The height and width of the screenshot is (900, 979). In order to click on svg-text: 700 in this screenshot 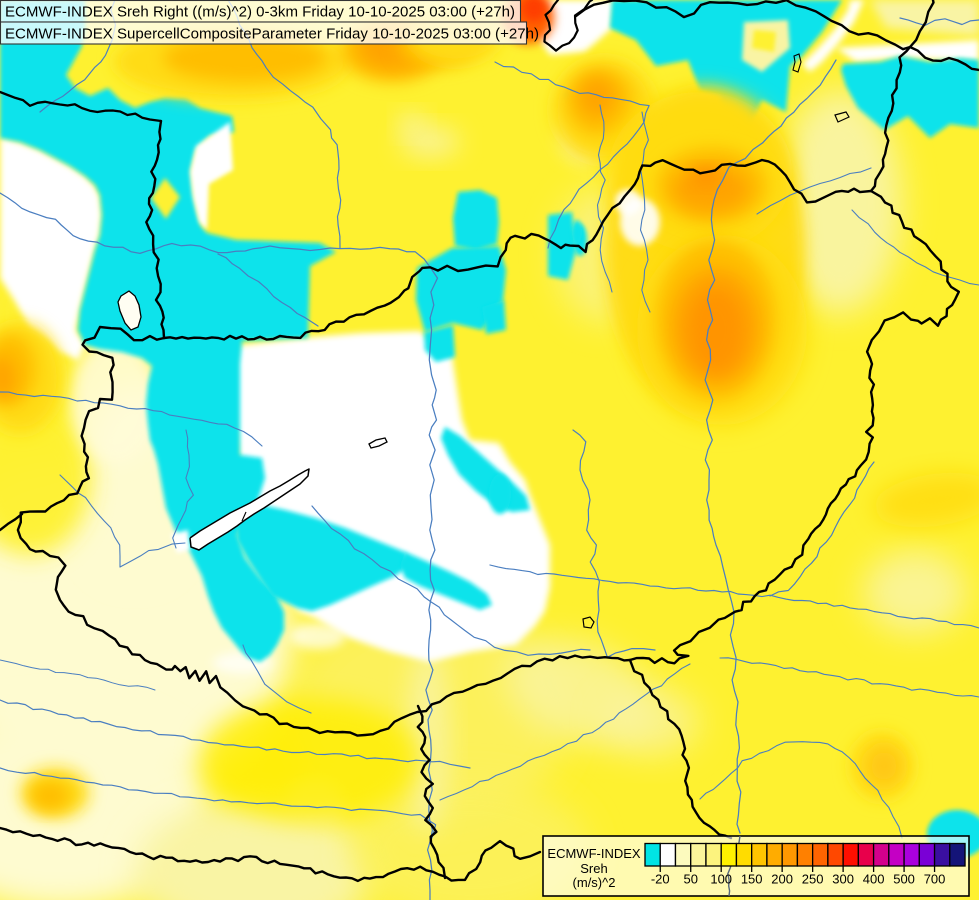, I will do `click(935, 879)`.